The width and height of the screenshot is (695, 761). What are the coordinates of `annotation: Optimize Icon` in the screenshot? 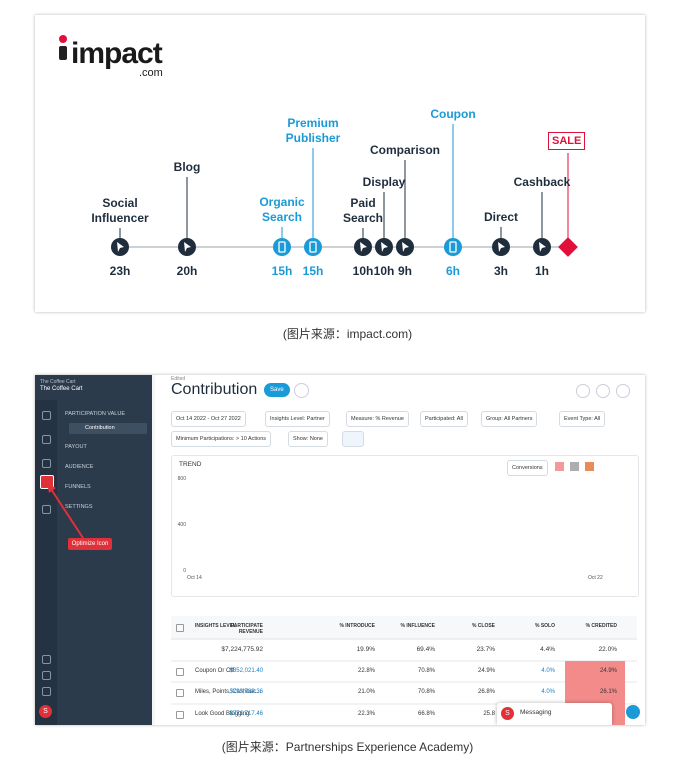 It's located at (90, 544).